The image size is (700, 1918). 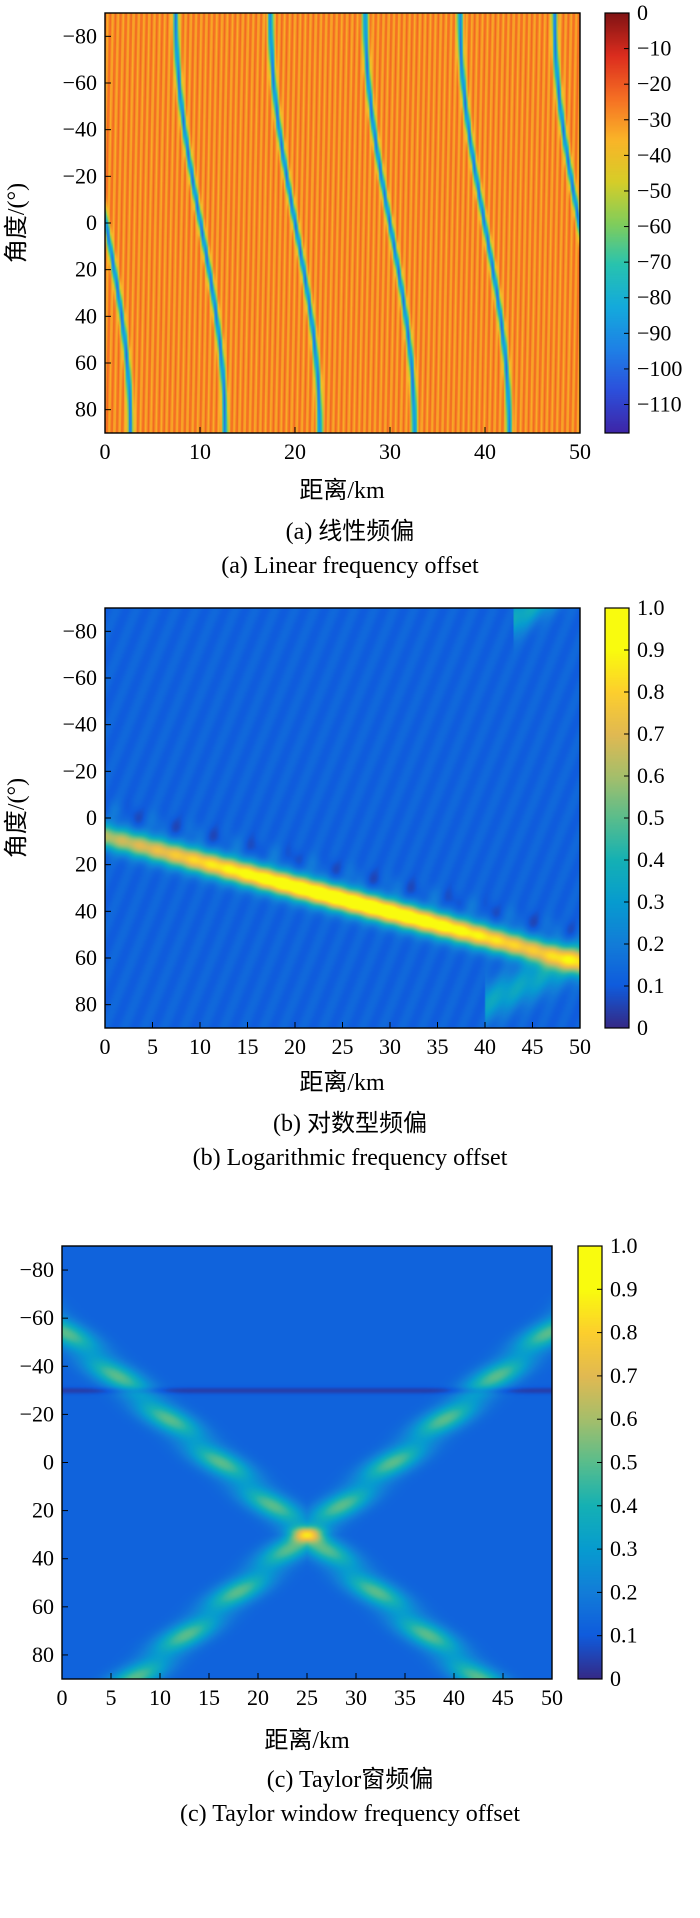 What do you see at coordinates (651, 607) in the screenshot?
I see `colorbar-tick-label: 1.0` at bounding box center [651, 607].